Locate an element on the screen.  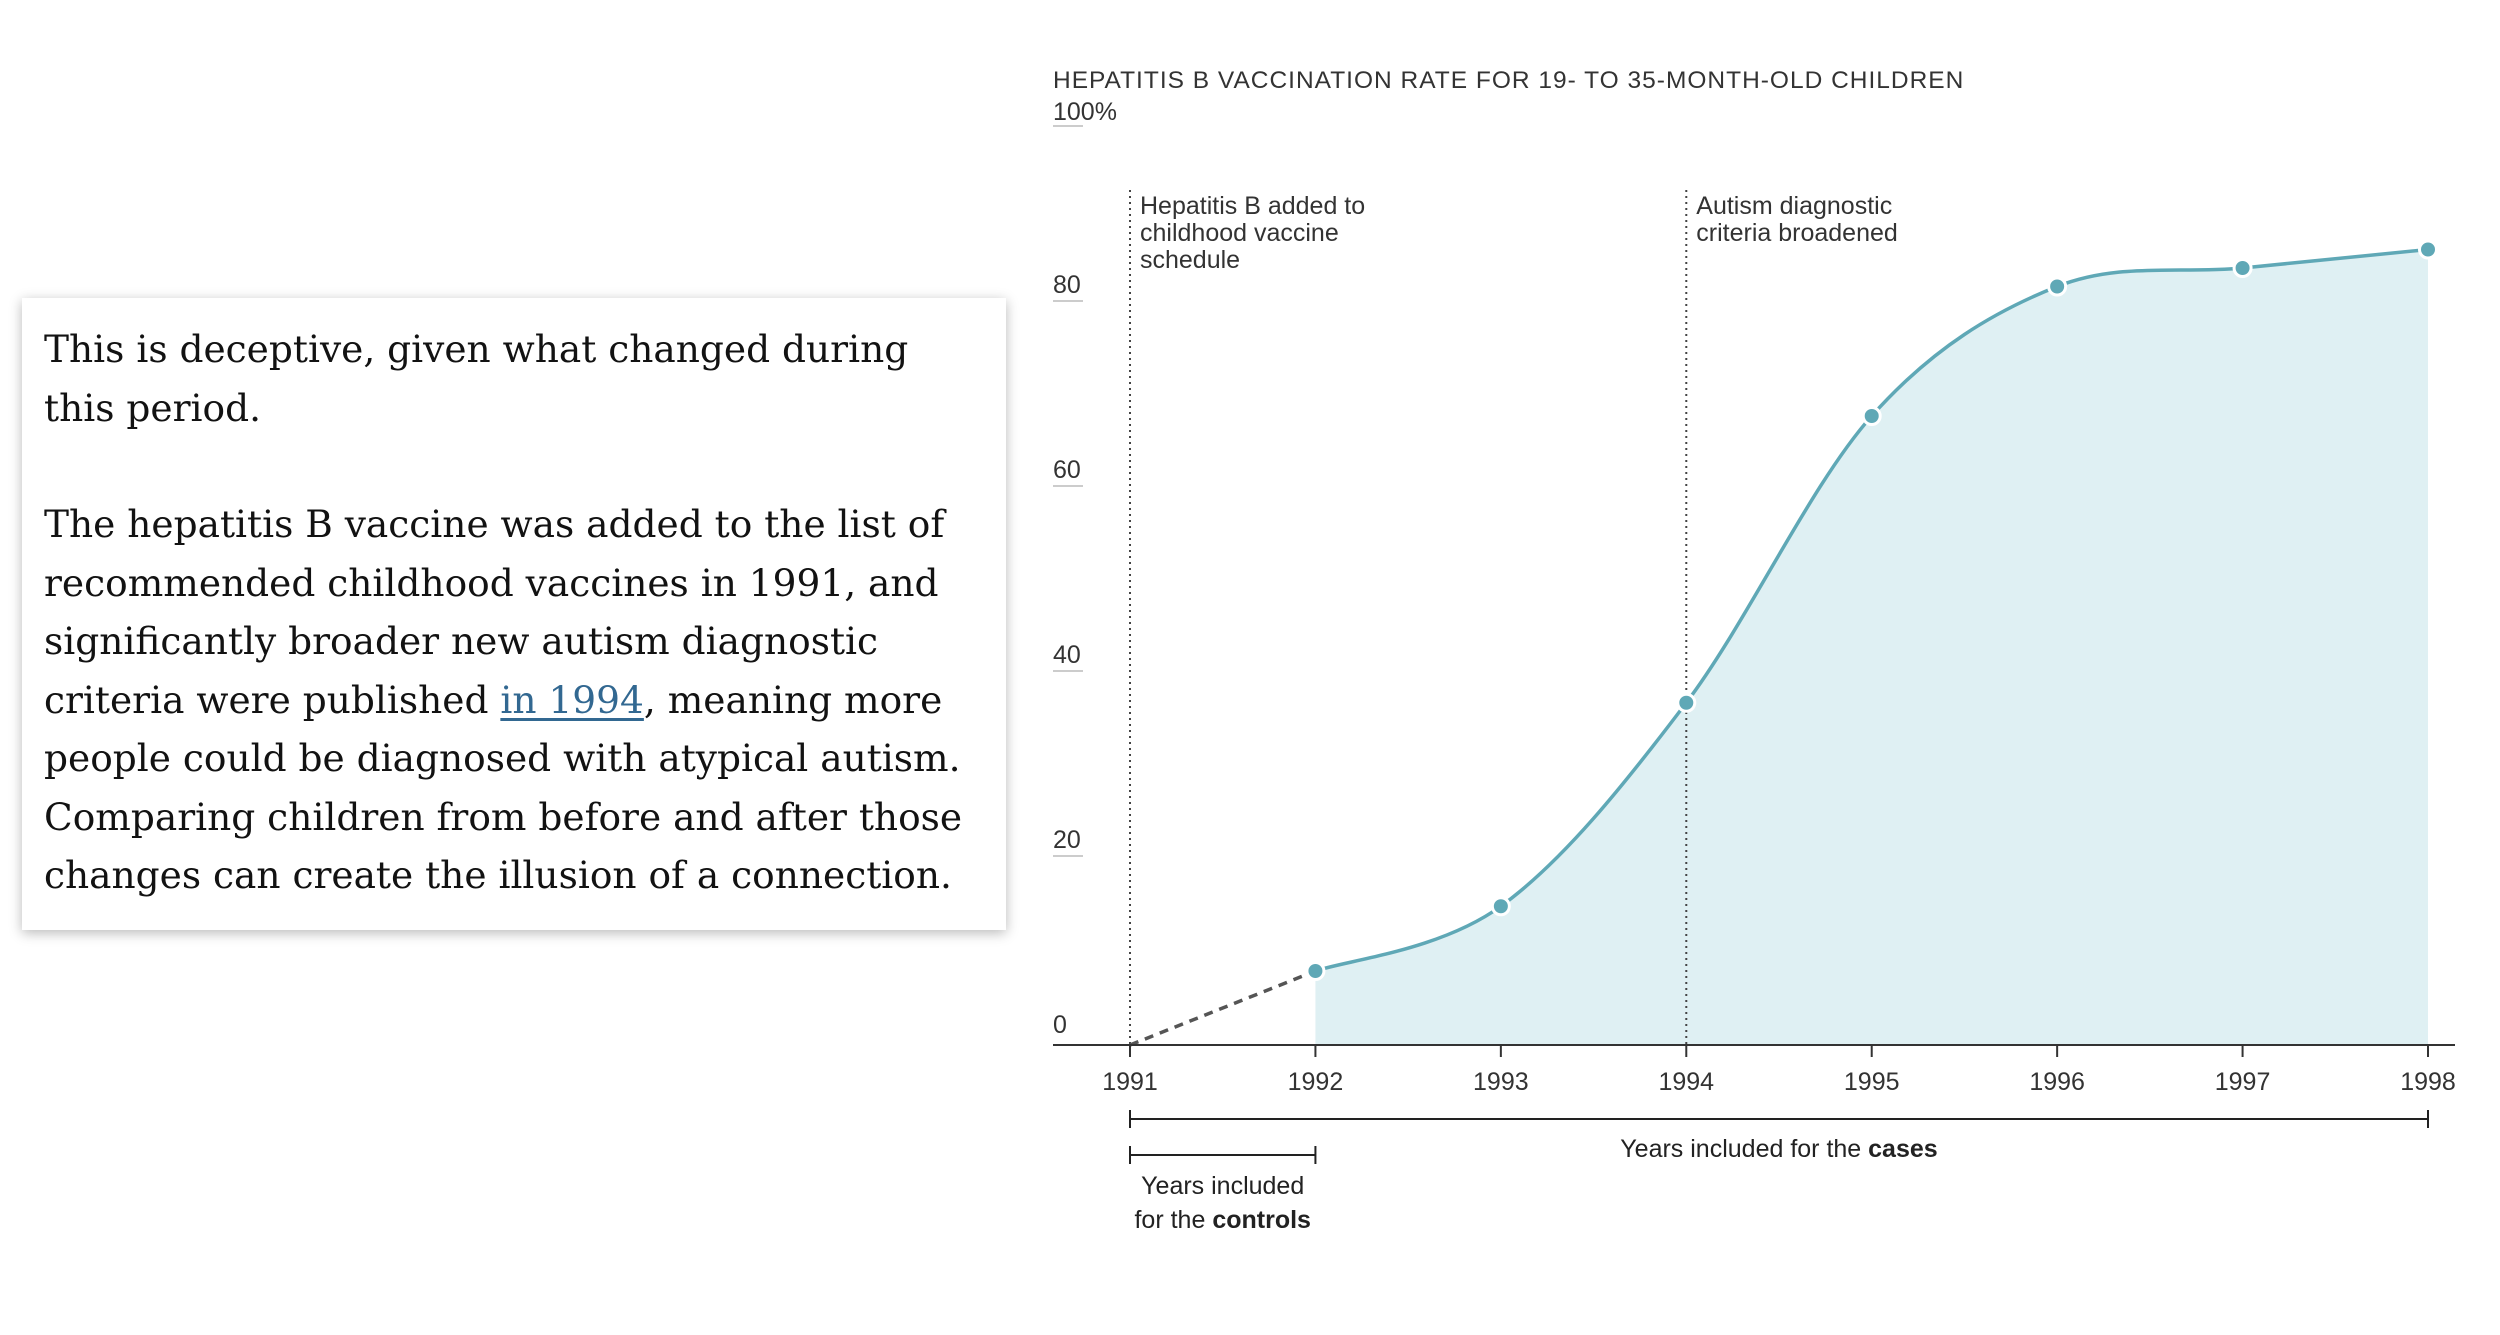
x-tick-label: 1992 is located at coordinates (1316, 1082).